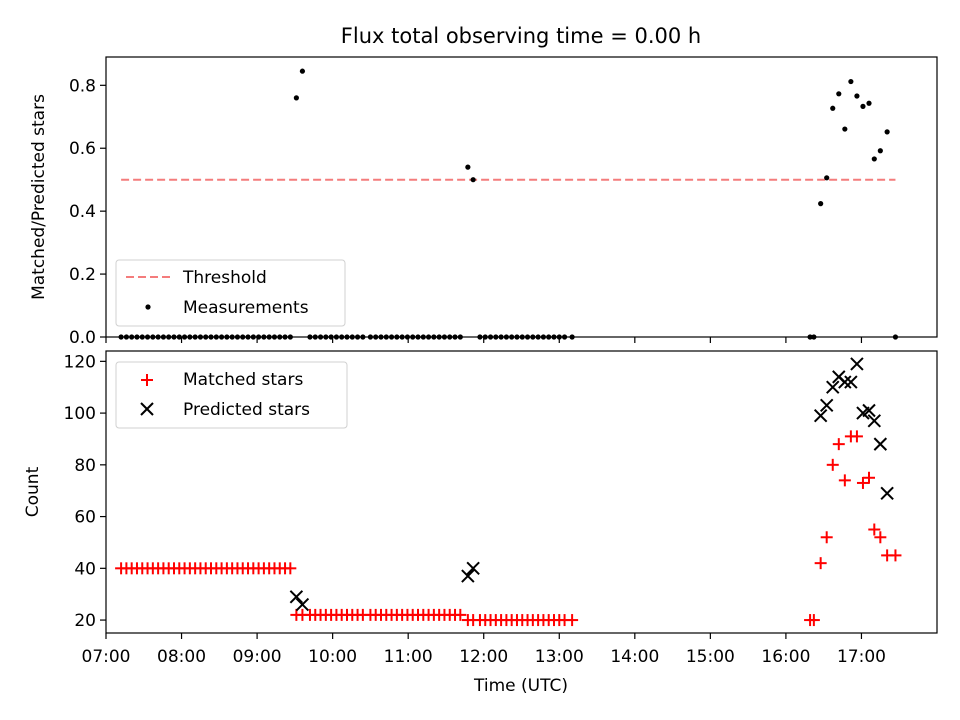  What do you see at coordinates (148, 307) in the screenshot?
I see `measurements-legend-swatch` at bounding box center [148, 307].